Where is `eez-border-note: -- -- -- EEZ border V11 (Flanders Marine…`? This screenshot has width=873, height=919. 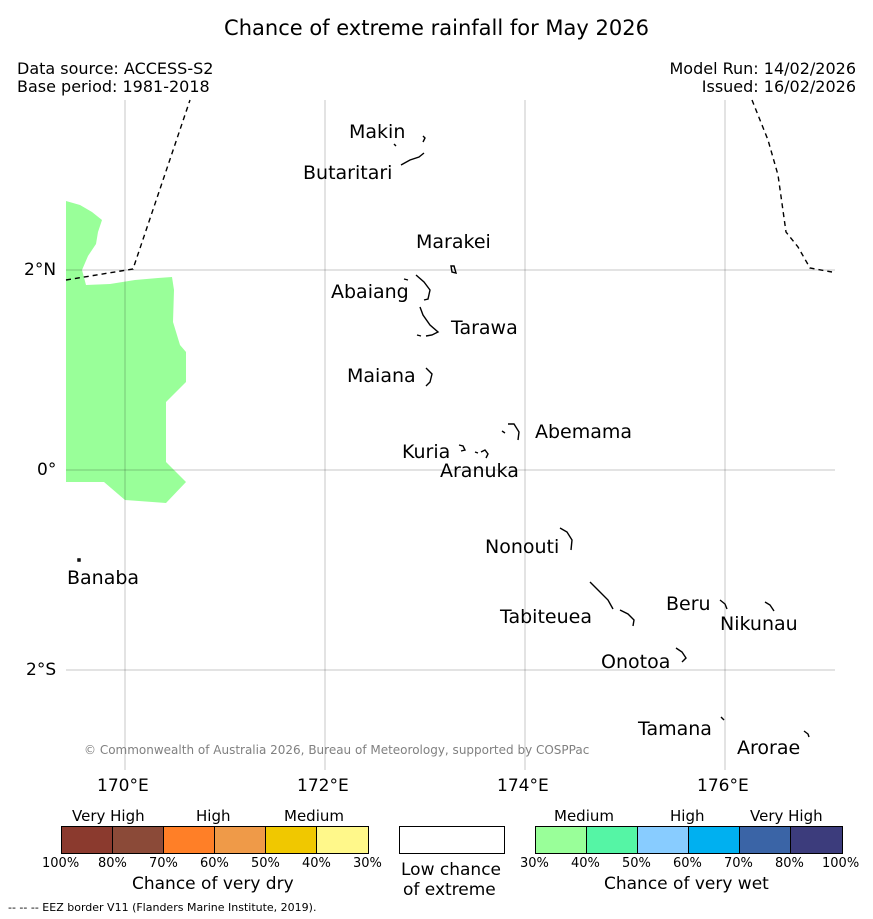
eez-border-note: -- -- -- EEZ border V11 (Flanders Marine… is located at coordinates (162, 907).